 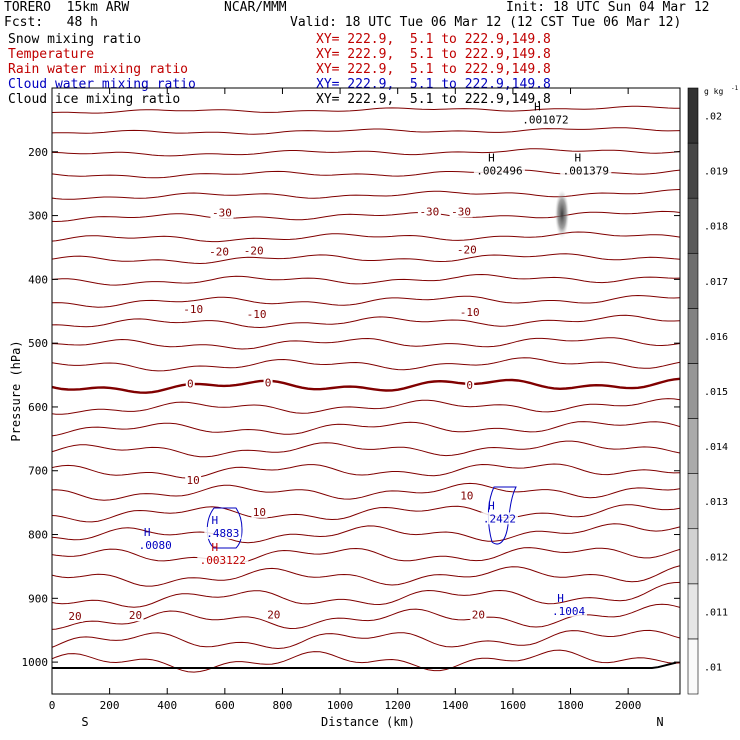 What do you see at coordinates (38, 279) in the screenshot?
I see `y-tick-label: 400` at bounding box center [38, 279].